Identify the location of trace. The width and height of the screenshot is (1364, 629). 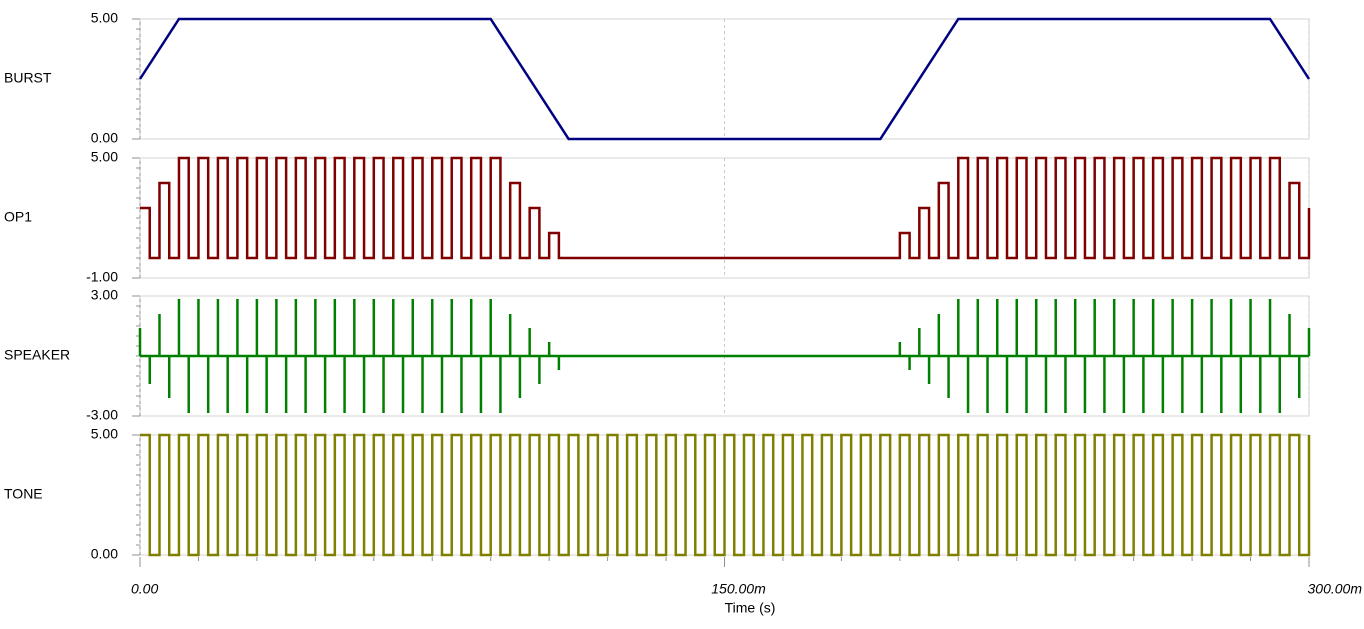
(725, 208).